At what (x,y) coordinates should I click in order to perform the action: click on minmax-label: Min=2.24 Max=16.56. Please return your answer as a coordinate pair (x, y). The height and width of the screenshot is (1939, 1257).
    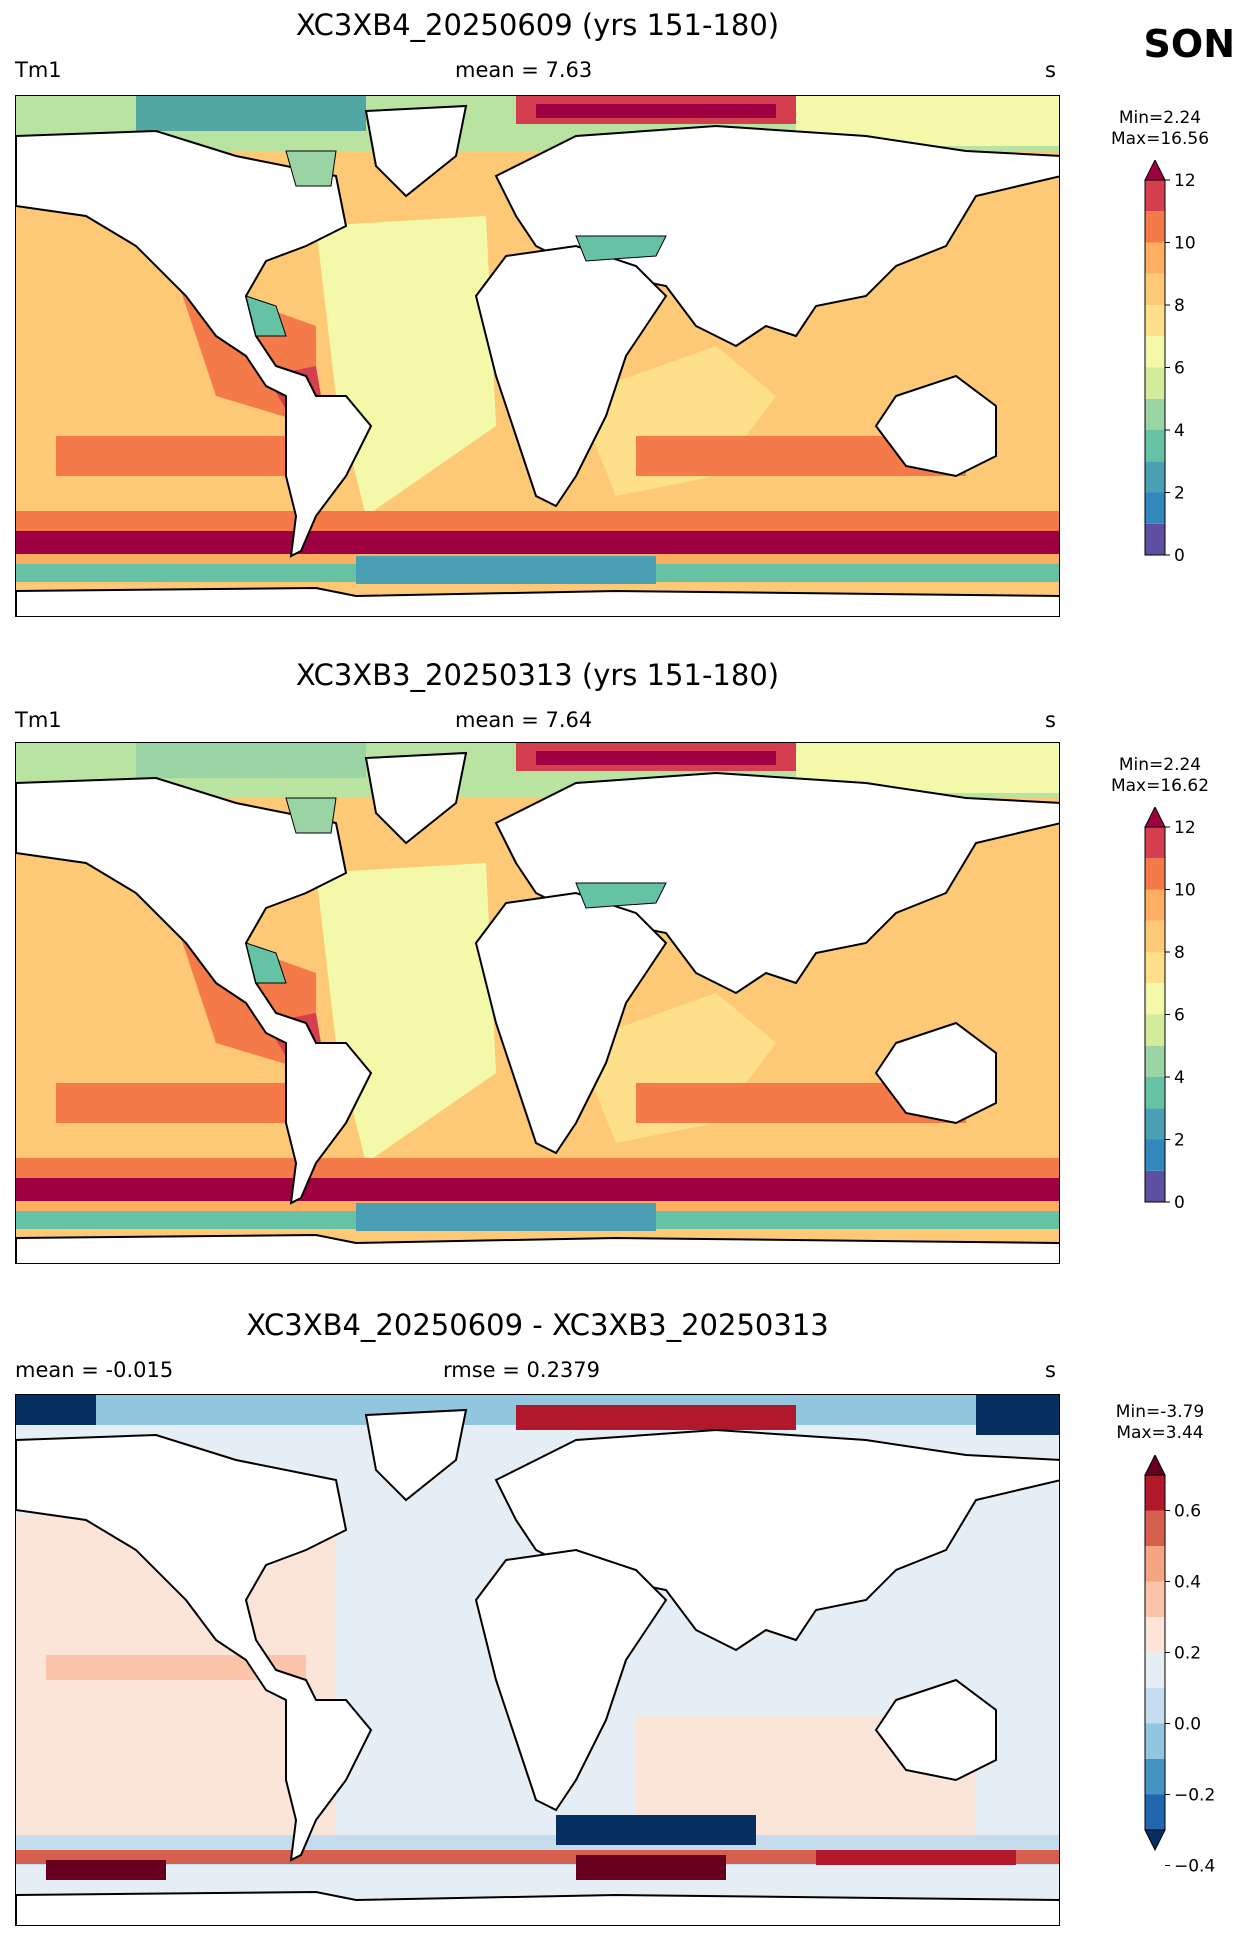
    Looking at the image, I should click on (1160, 129).